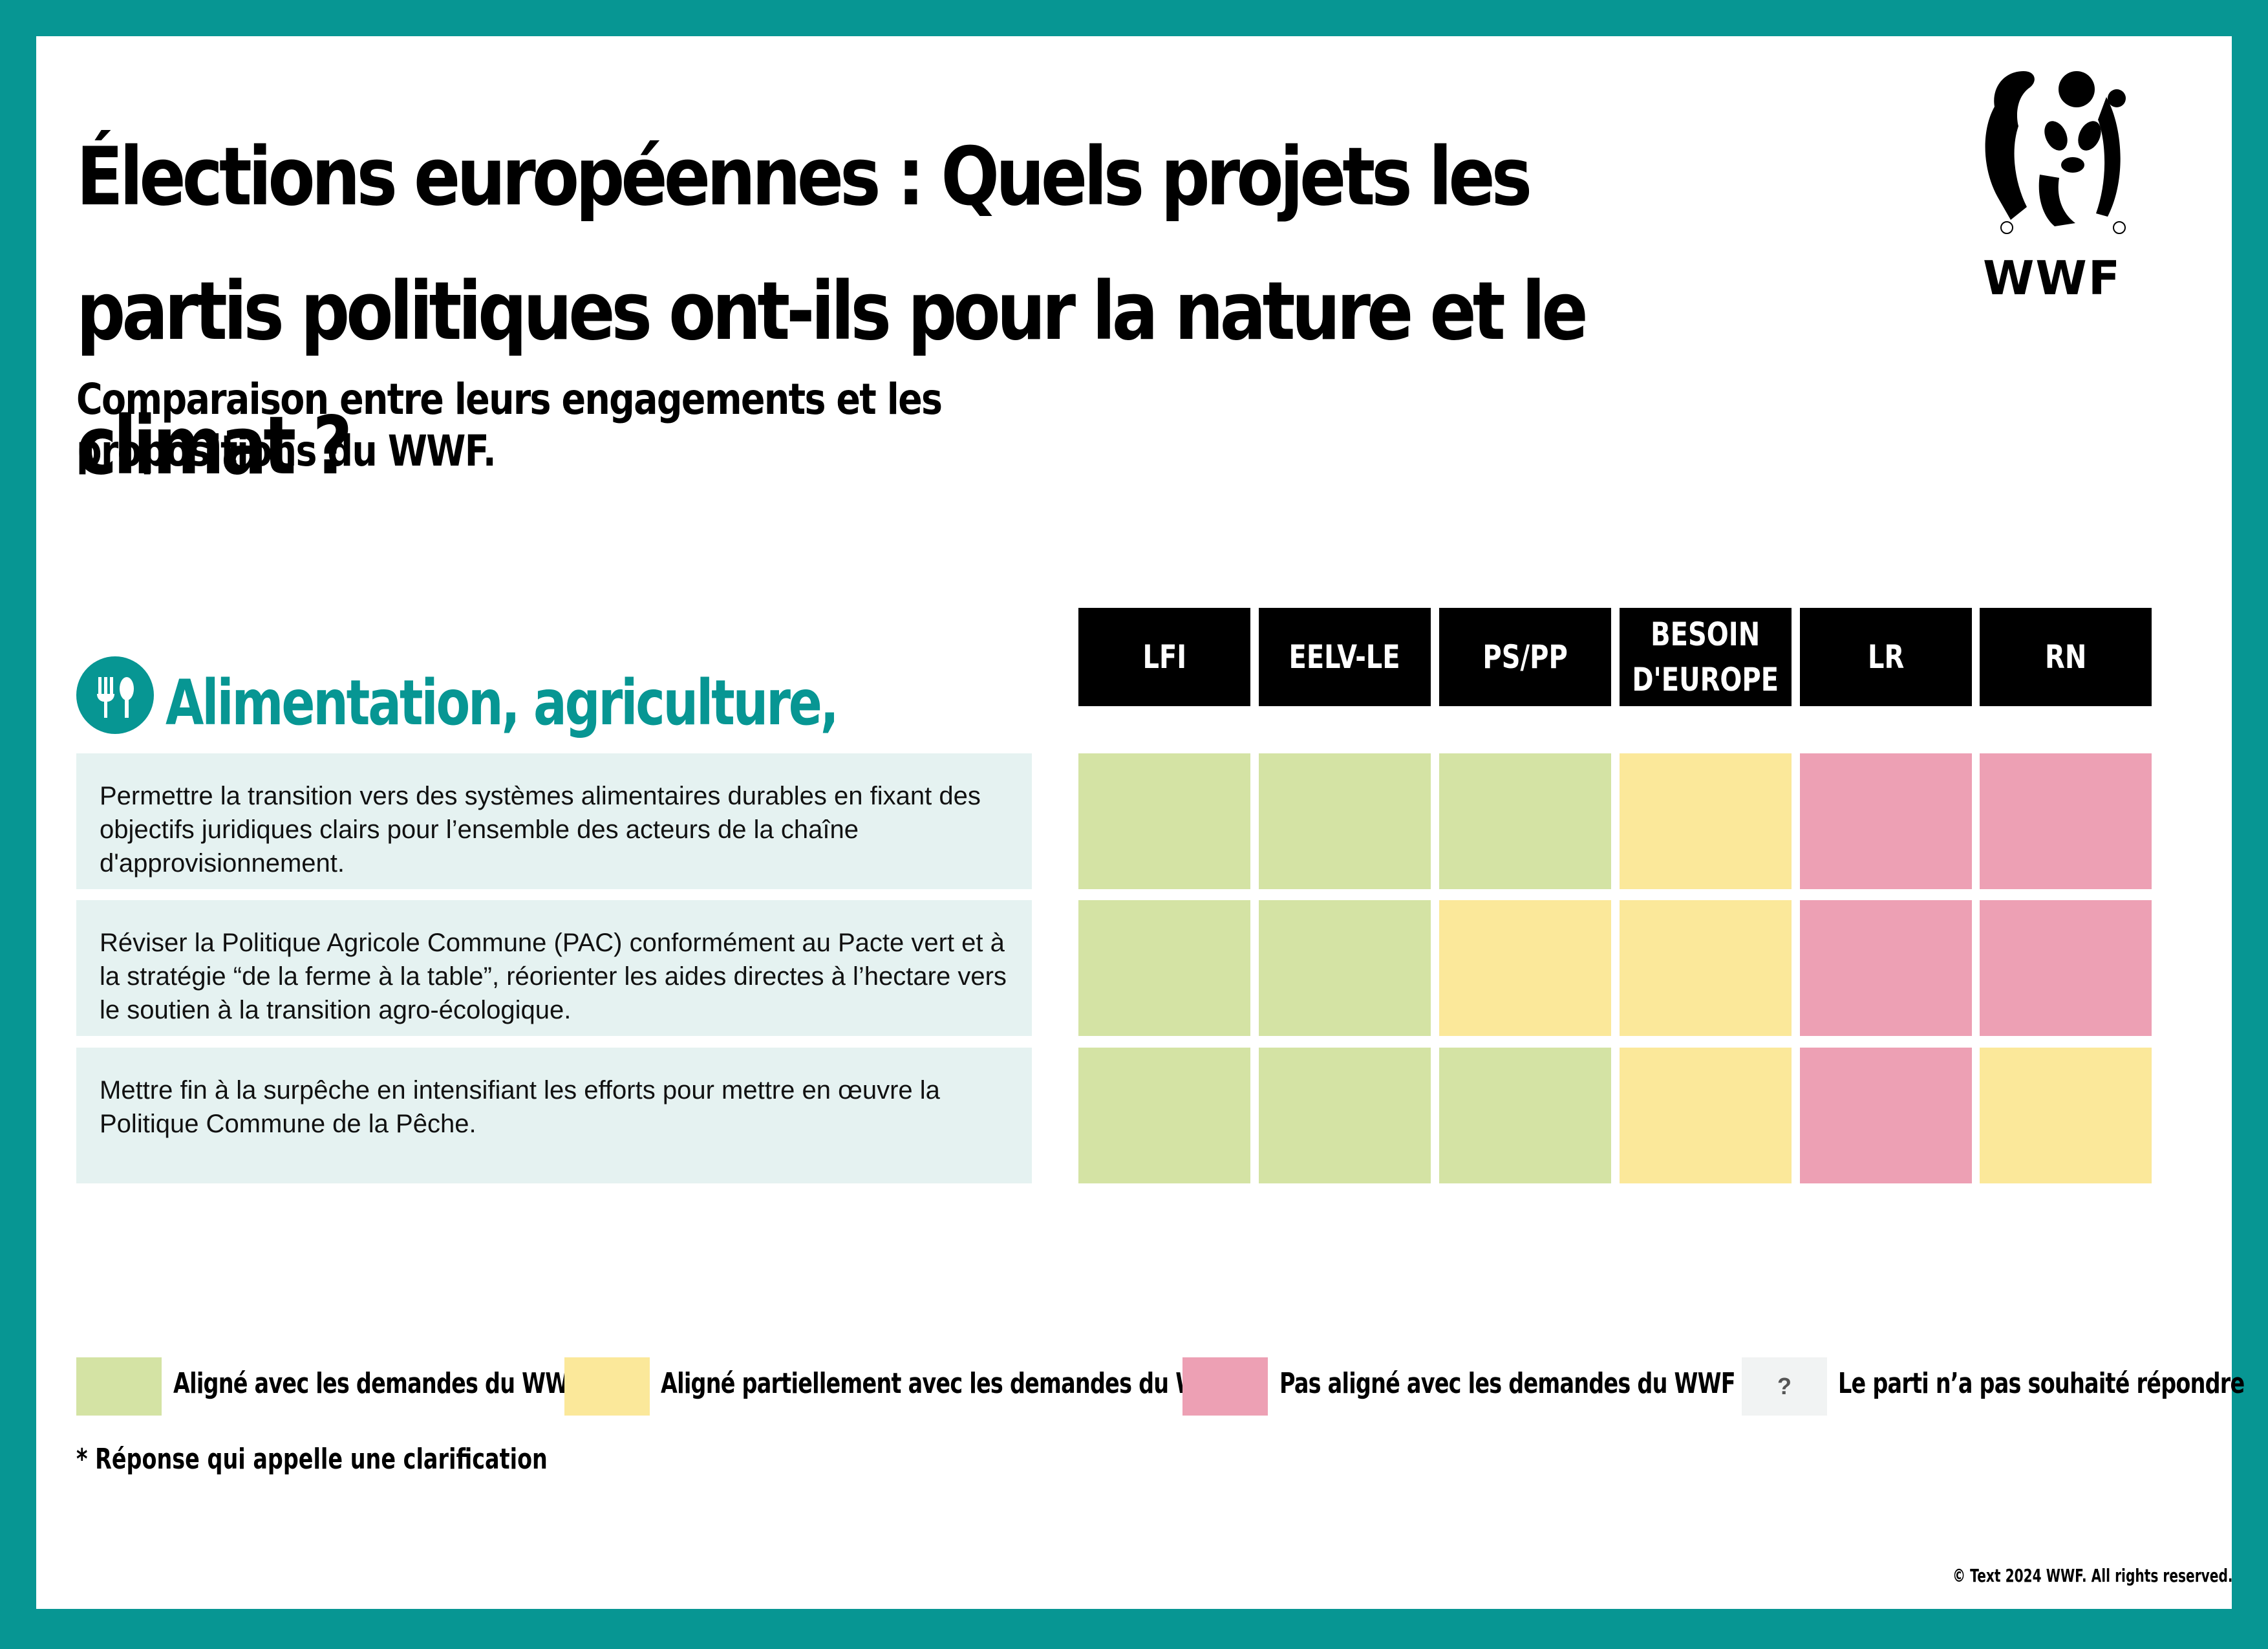  Describe the element at coordinates (2052, 278) in the screenshot. I see `wwf-logo-text: WWF` at that location.